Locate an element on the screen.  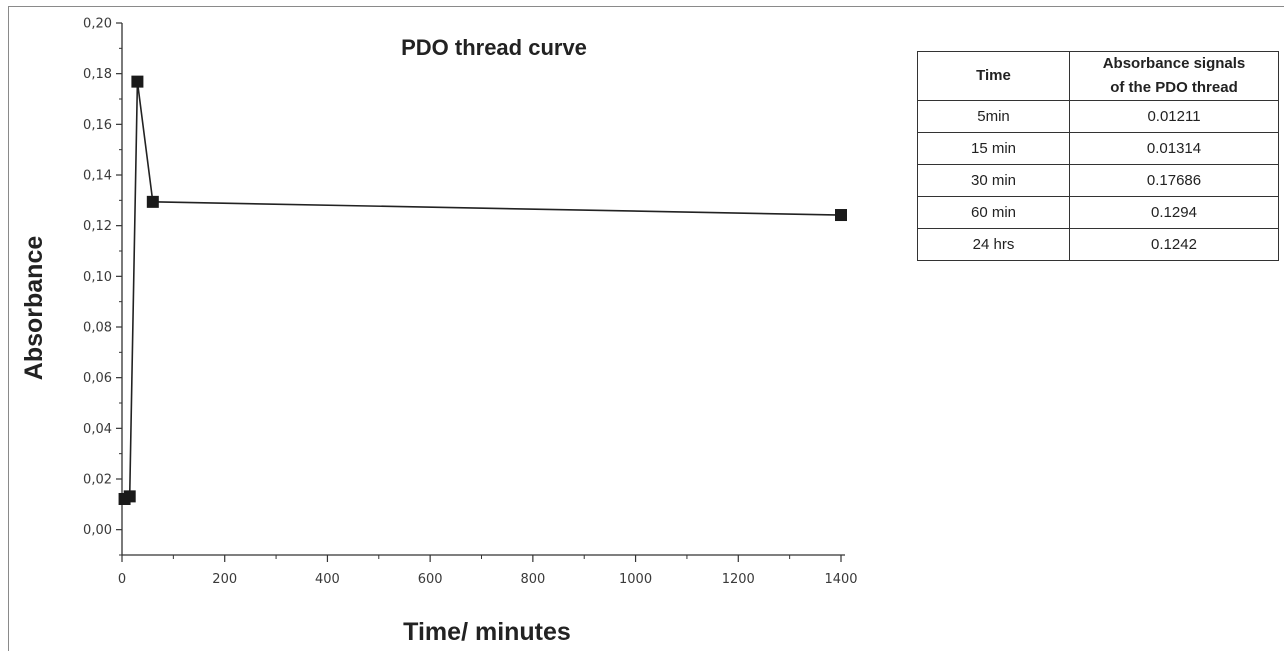
x-tick-label: 200 is located at coordinates (224, 579).